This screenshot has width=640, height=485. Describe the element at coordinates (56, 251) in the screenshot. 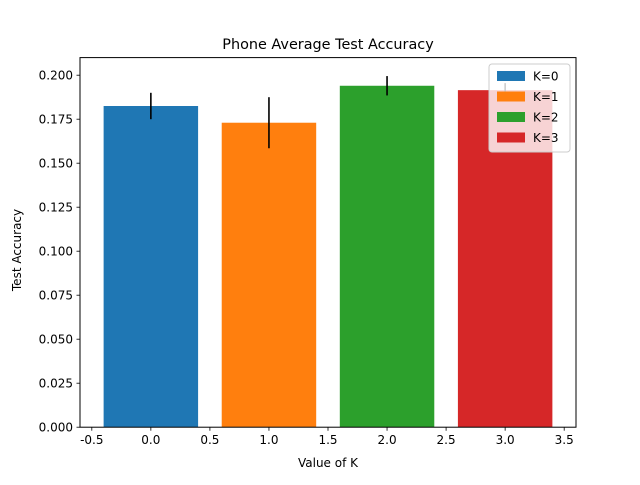

I see `y-tick-label: 0.100` at that location.